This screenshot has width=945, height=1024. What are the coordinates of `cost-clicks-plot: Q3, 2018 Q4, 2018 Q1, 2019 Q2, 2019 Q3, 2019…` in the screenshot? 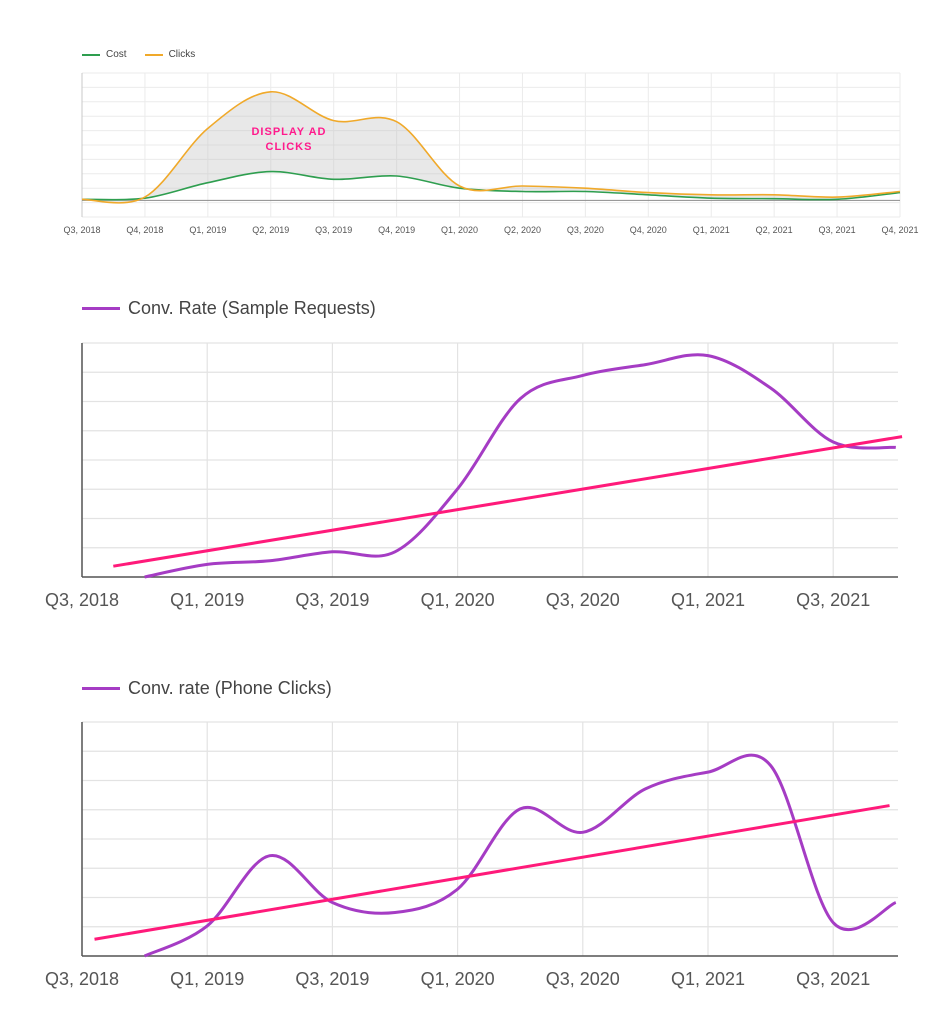 It's located at (491, 153).